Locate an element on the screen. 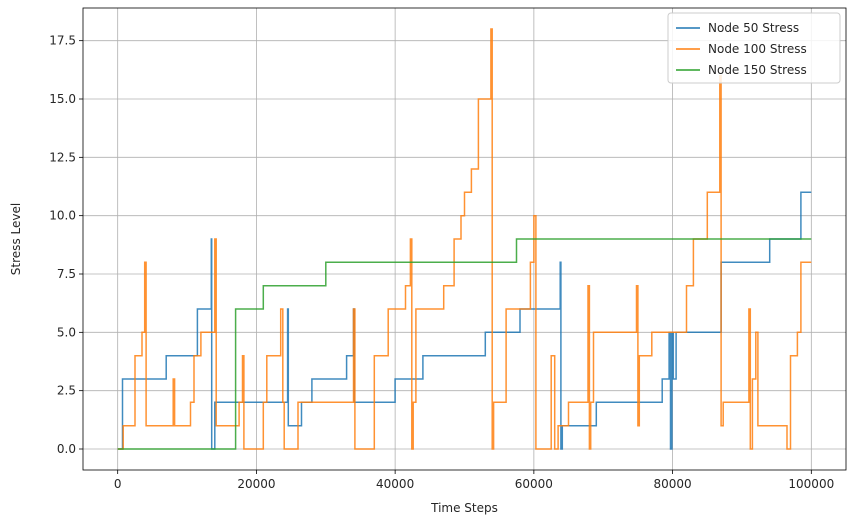  x-axis-label: Time Steps is located at coordinates (464, 508).